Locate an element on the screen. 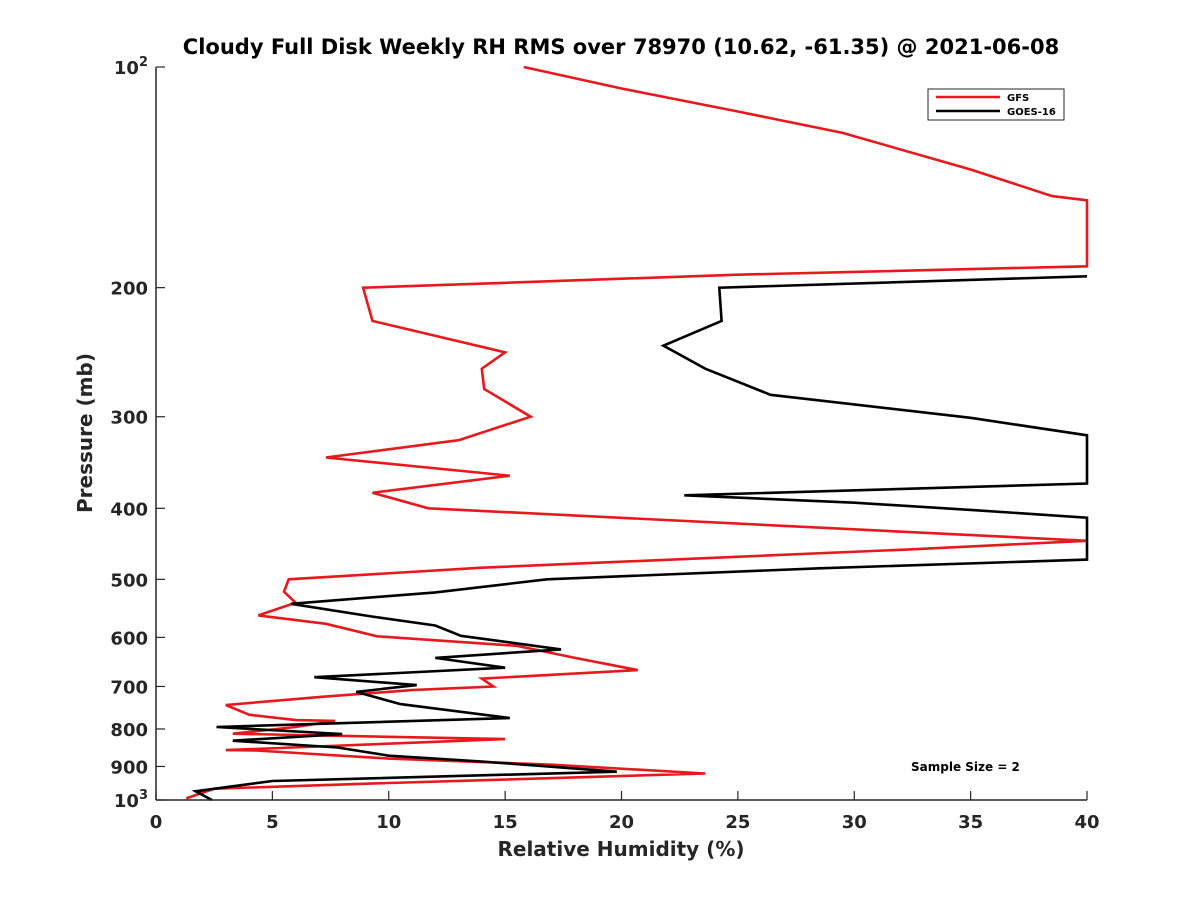 This screenshot has height=900, width=1200. x-tick-label: 5 is located at coordinates (272, 822).